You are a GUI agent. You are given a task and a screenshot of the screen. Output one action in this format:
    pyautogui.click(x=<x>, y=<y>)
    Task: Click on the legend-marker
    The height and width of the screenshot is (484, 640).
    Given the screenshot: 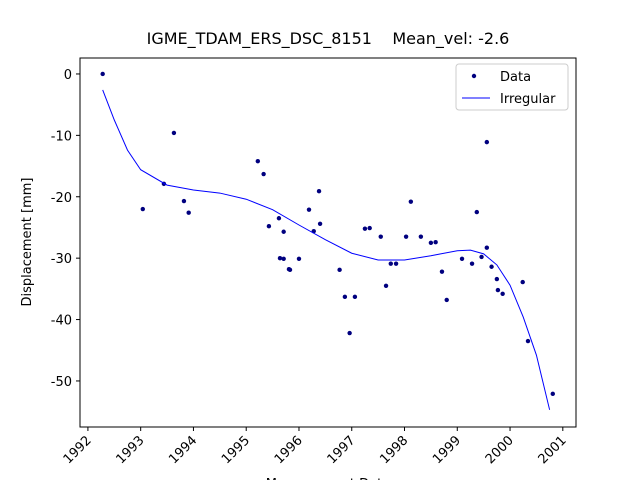 What is the action you would take?
    pyautogui.click(x=474, y=76)
    